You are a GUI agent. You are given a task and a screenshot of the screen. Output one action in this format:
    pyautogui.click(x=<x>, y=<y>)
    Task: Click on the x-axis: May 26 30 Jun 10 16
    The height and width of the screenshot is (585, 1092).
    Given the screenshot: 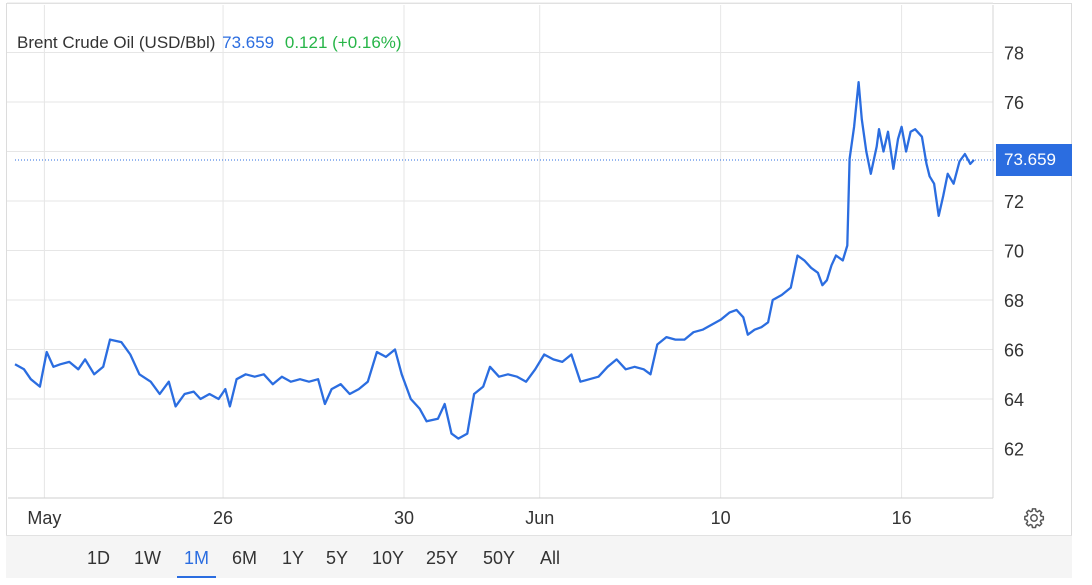 What is the action you would take?
    pyautogui.click(x=469, y=518)
    